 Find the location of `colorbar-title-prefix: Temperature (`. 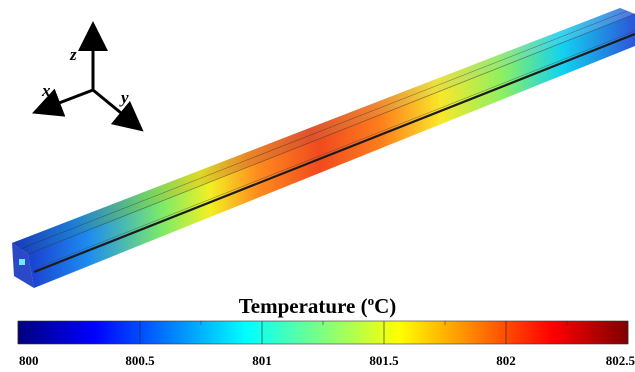

colorbar-title-prefix: Temperature ( is located at coordinates (303, 306).